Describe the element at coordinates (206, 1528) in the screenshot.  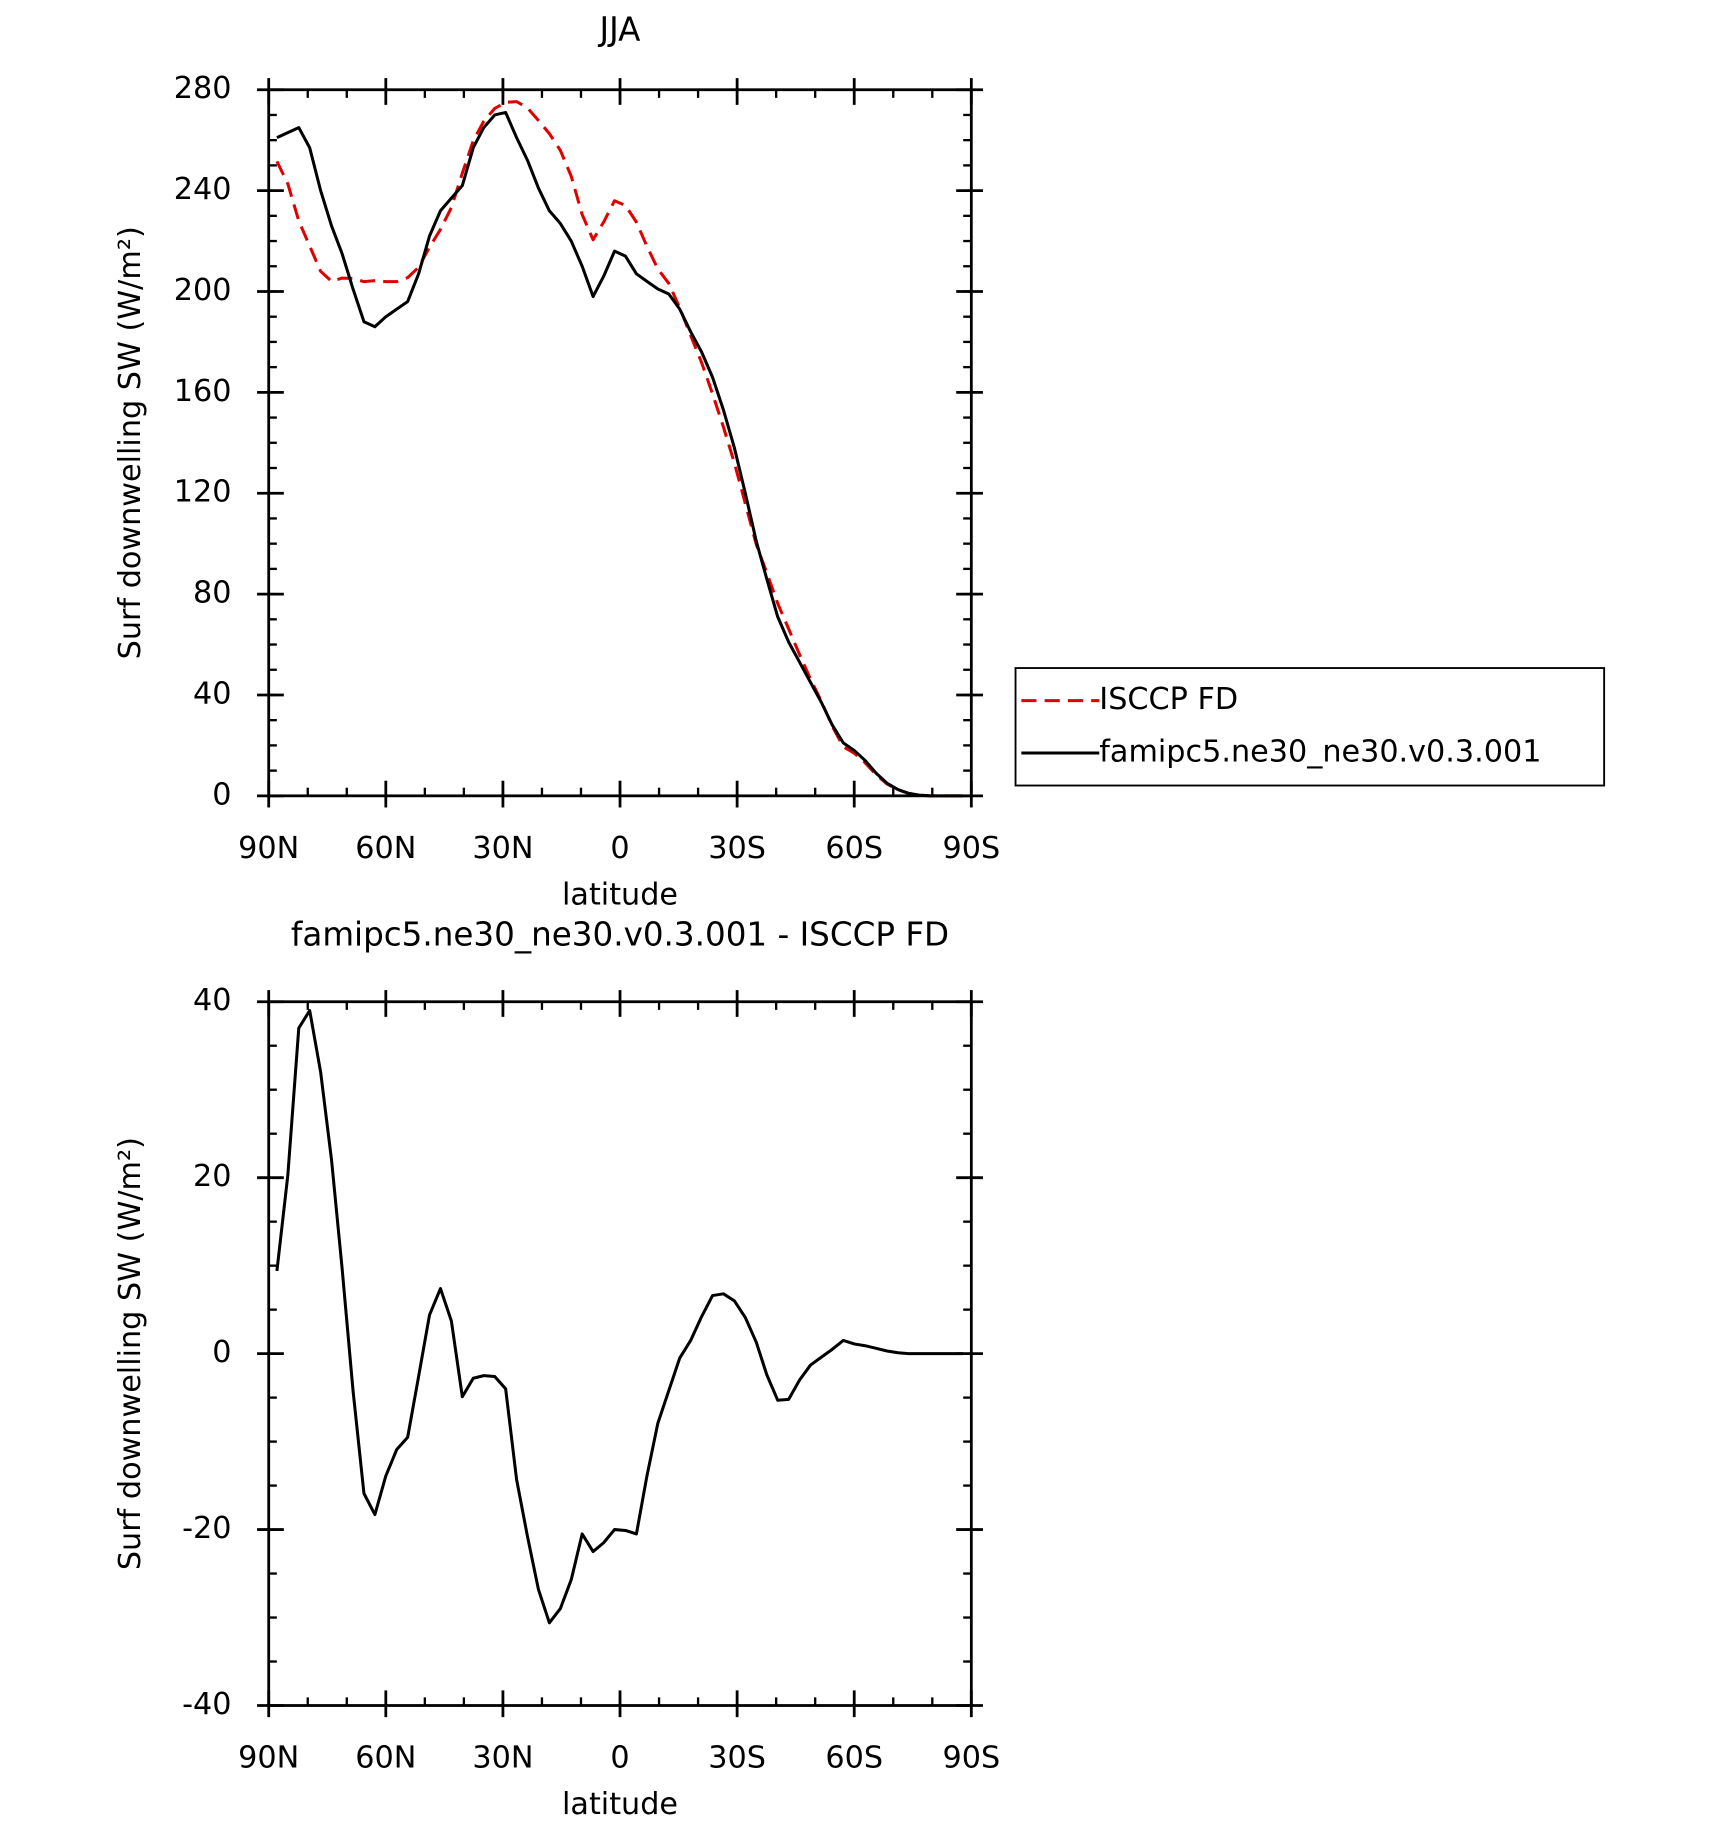
I see `y-tick-label: -20` at that location.